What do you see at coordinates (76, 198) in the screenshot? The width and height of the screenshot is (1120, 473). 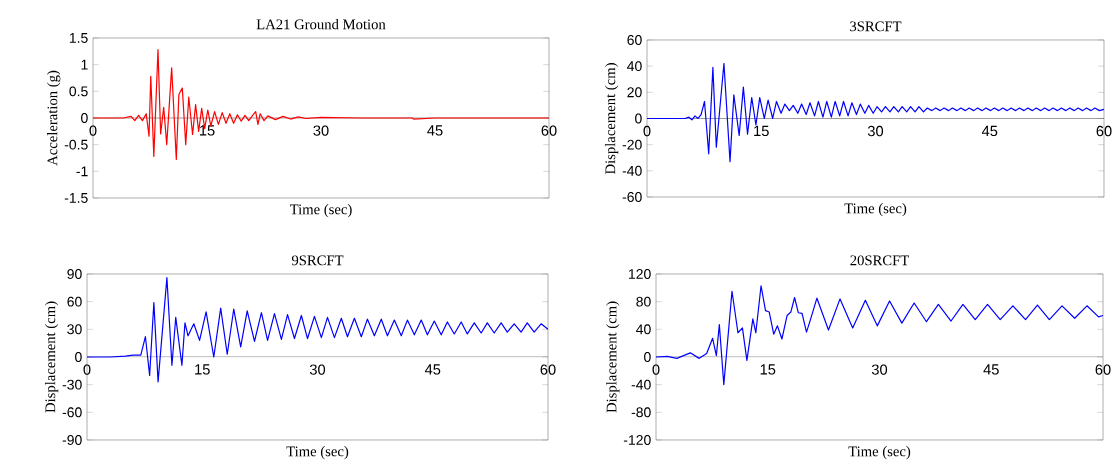 I see `y-tick-label: -1.5` at bounding box center [76, 198].